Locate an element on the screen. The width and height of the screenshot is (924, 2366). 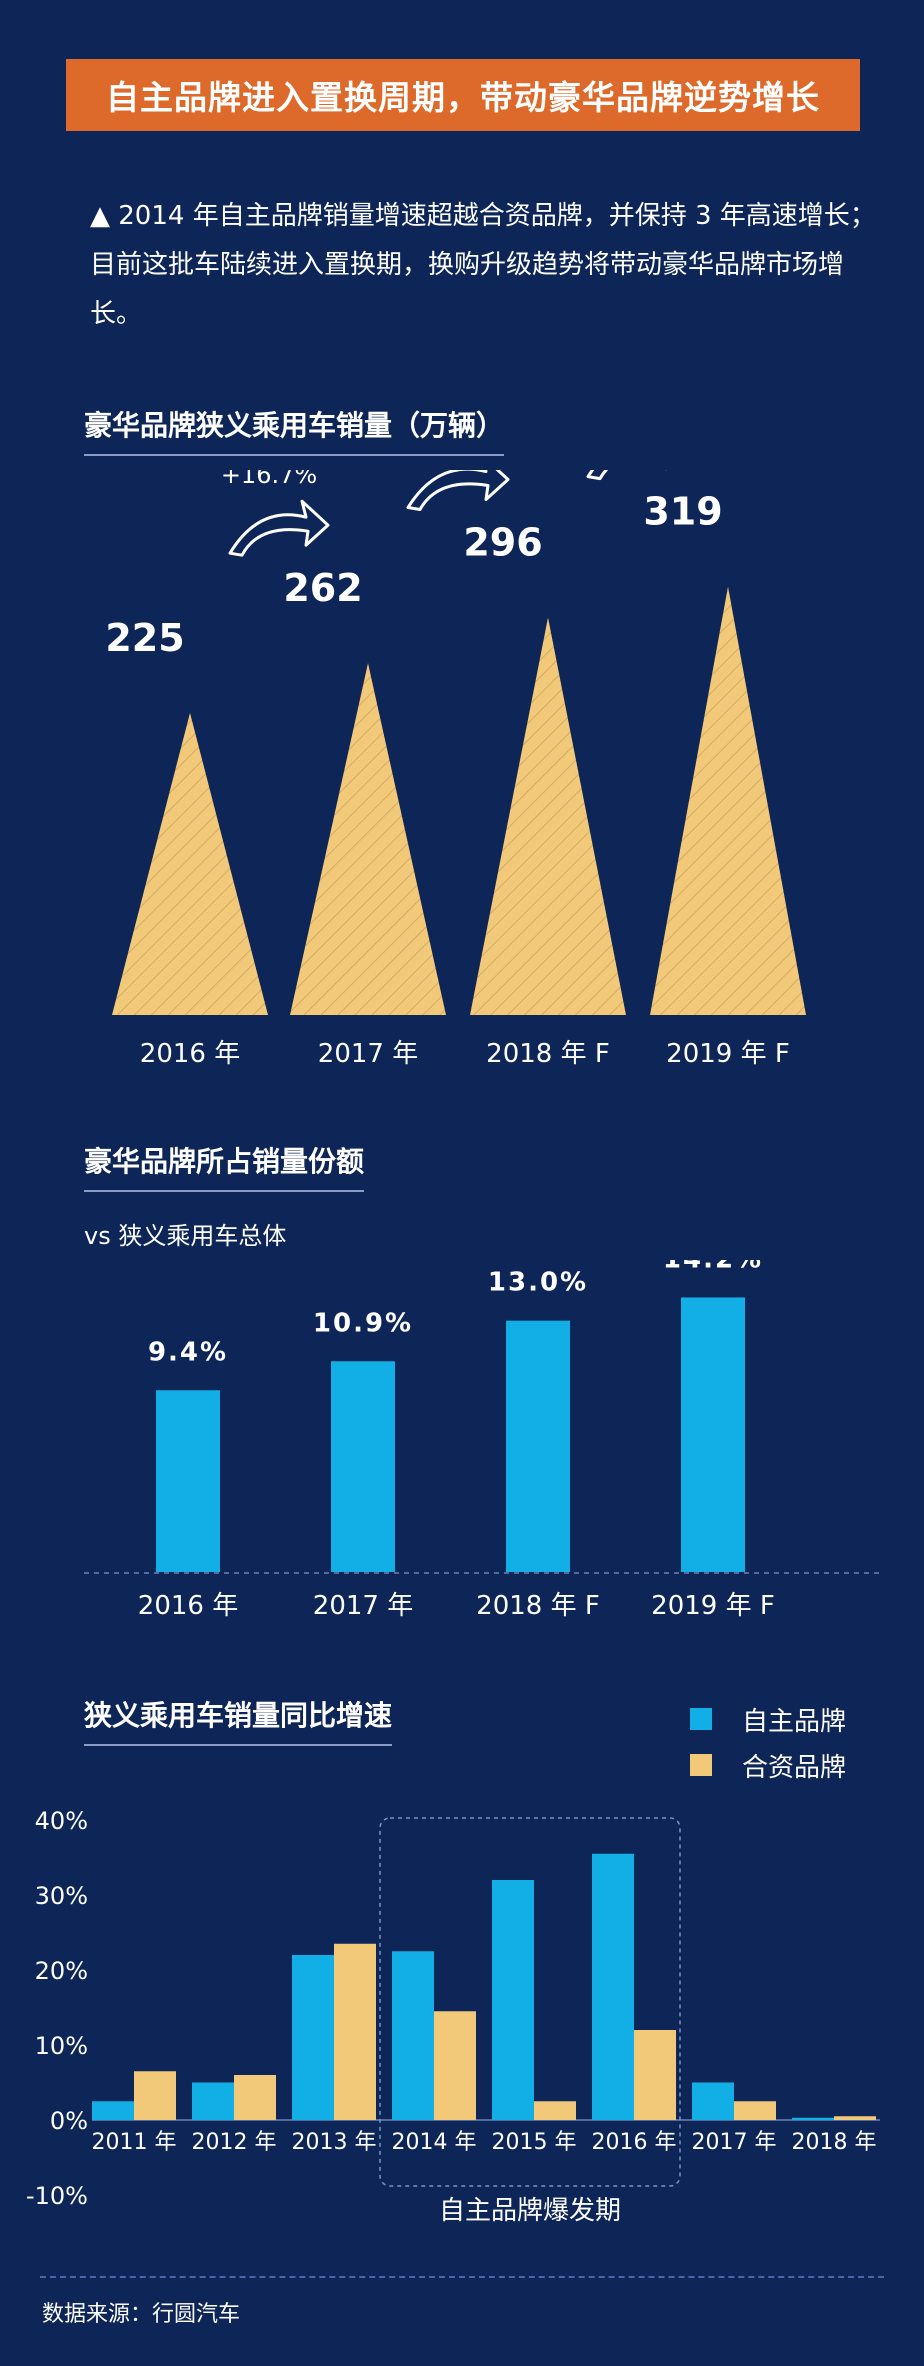
growth-category-label-3: 2014 年 is located at coordinates (434, 2142).